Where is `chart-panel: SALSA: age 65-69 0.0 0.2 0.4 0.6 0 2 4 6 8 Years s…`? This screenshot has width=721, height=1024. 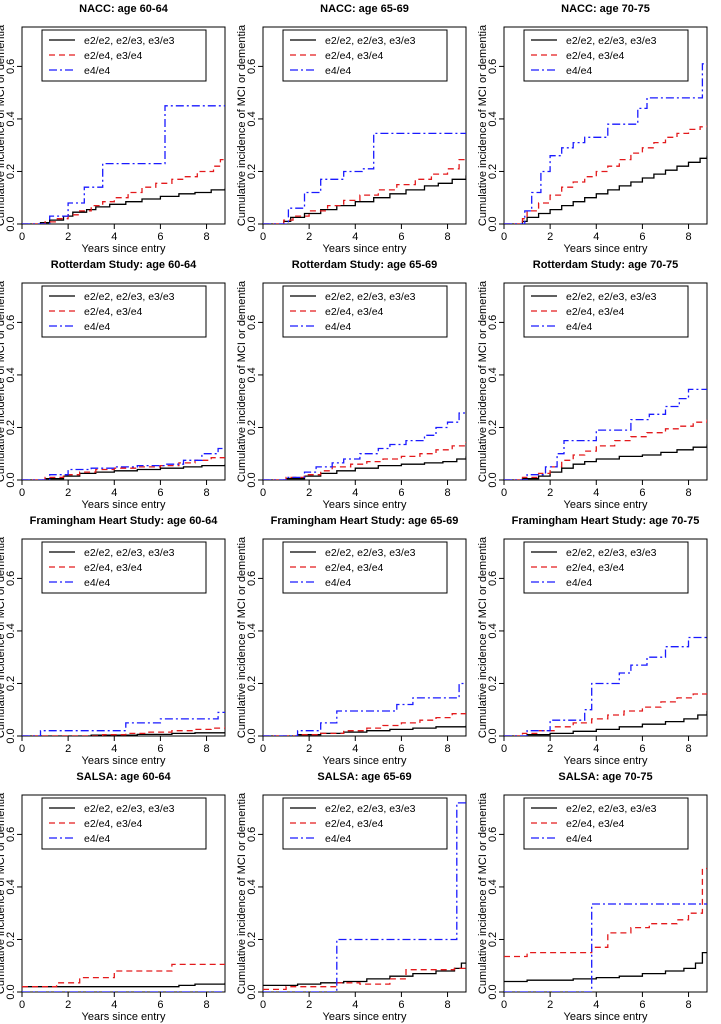 chart-panel: SALSA: age 65-69 0.0 0.2 0.4 0.6 0 2 4 6 8 Years s… is located at coordinates (351, 897).